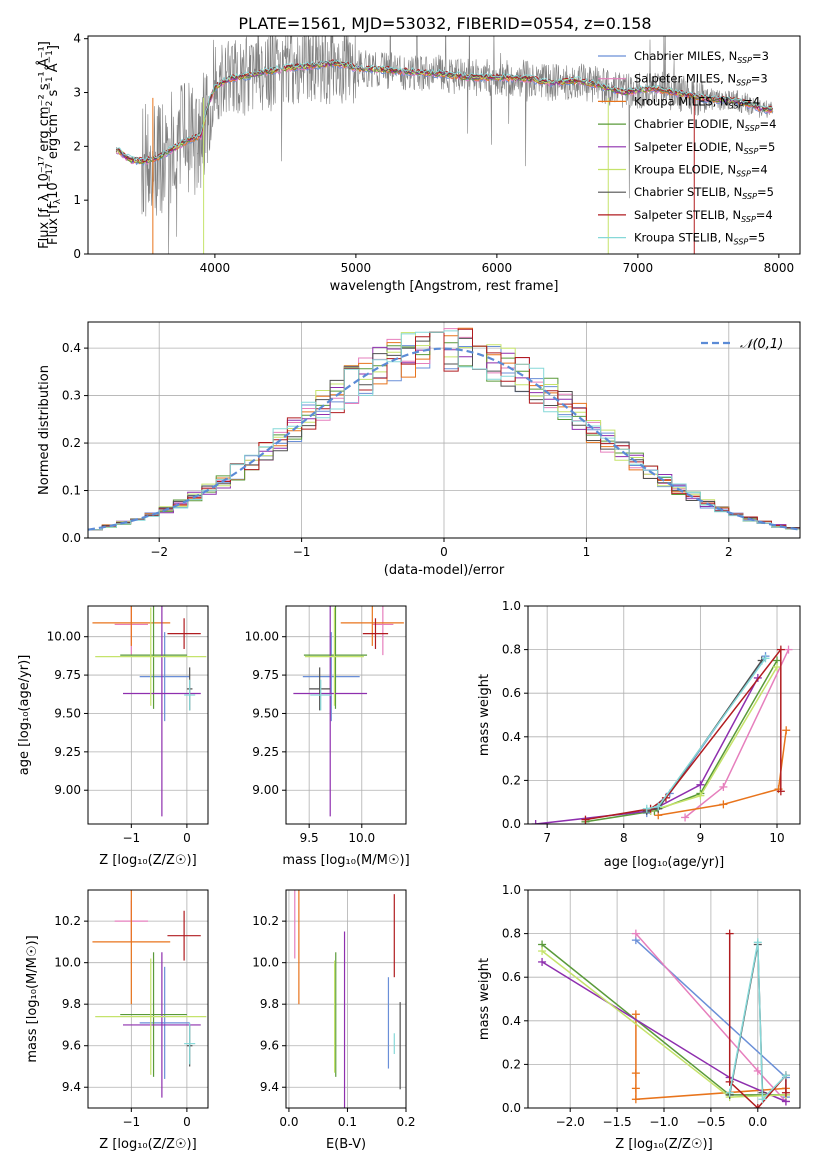 Image resolution: width=819 pixels, height=1170 pixels. I want to click on y-tick-label: 2, so click(77, 146).